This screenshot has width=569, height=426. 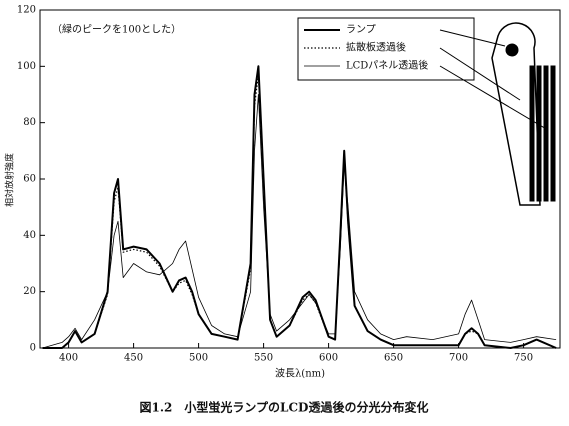 I want to click on legend-box, so click(x=386, y=49).